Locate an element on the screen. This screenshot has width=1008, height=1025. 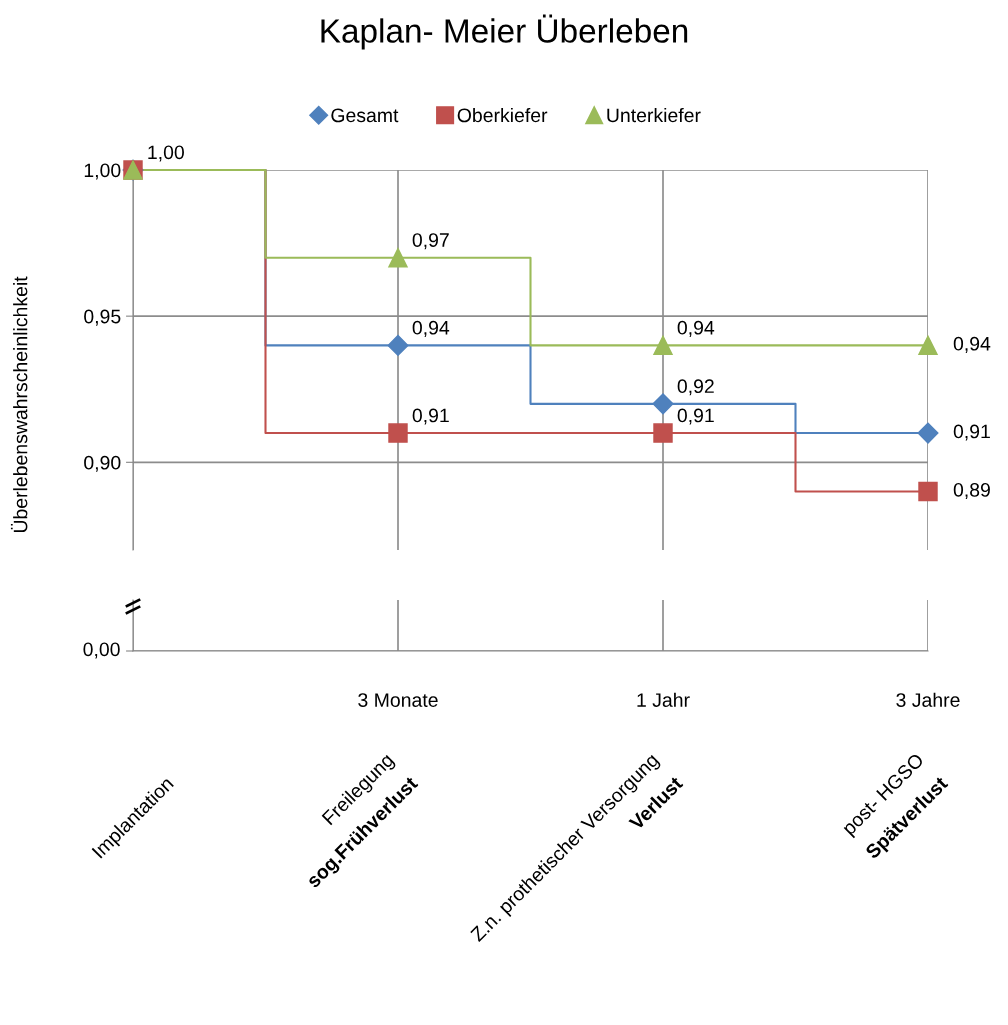
y-tick-label: 0,95 is located at coordinates (102, 317).